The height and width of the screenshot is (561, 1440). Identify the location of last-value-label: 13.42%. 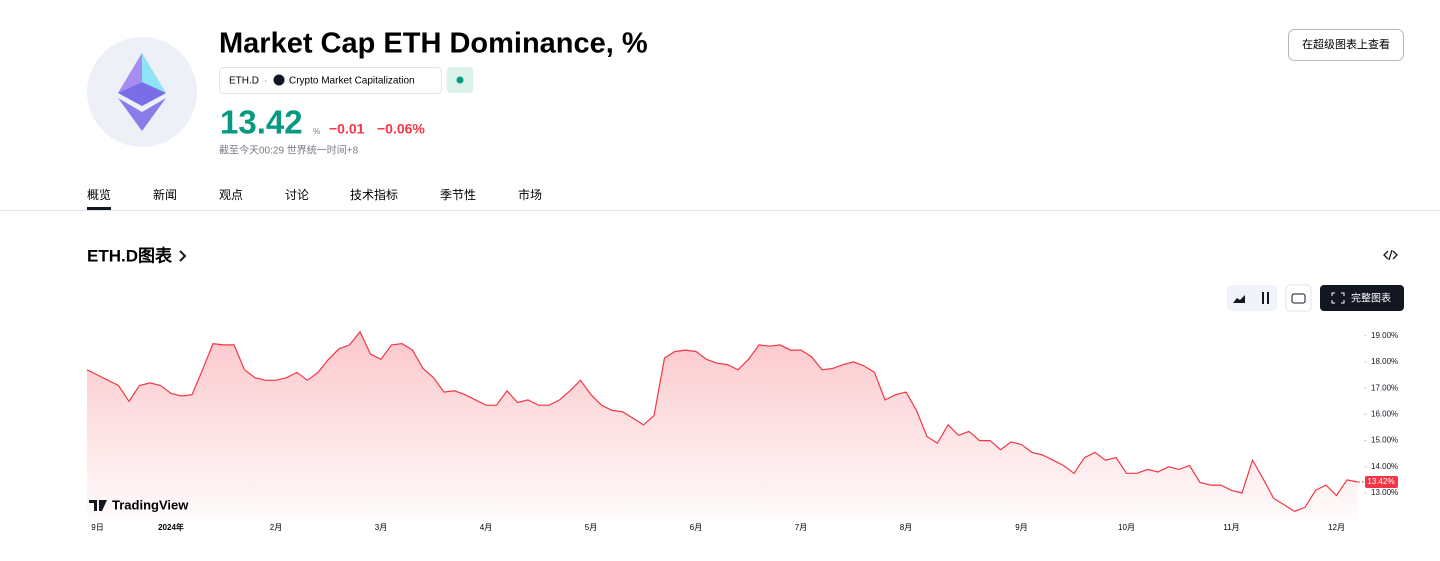
(1380, 481).